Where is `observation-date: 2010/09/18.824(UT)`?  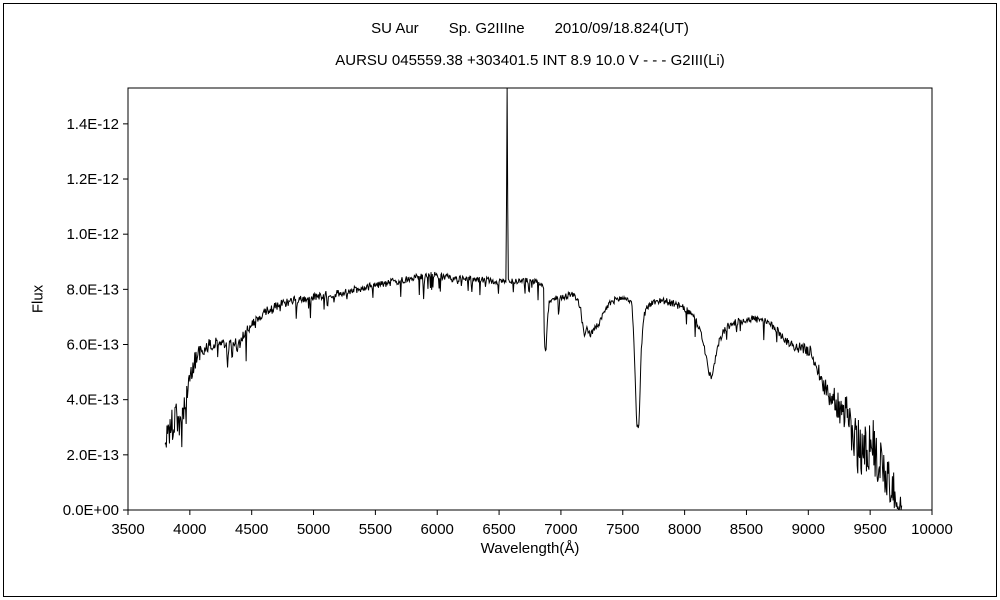
observation-date: 2010/09/18.824(UT) is located at coordinates (621, 28).